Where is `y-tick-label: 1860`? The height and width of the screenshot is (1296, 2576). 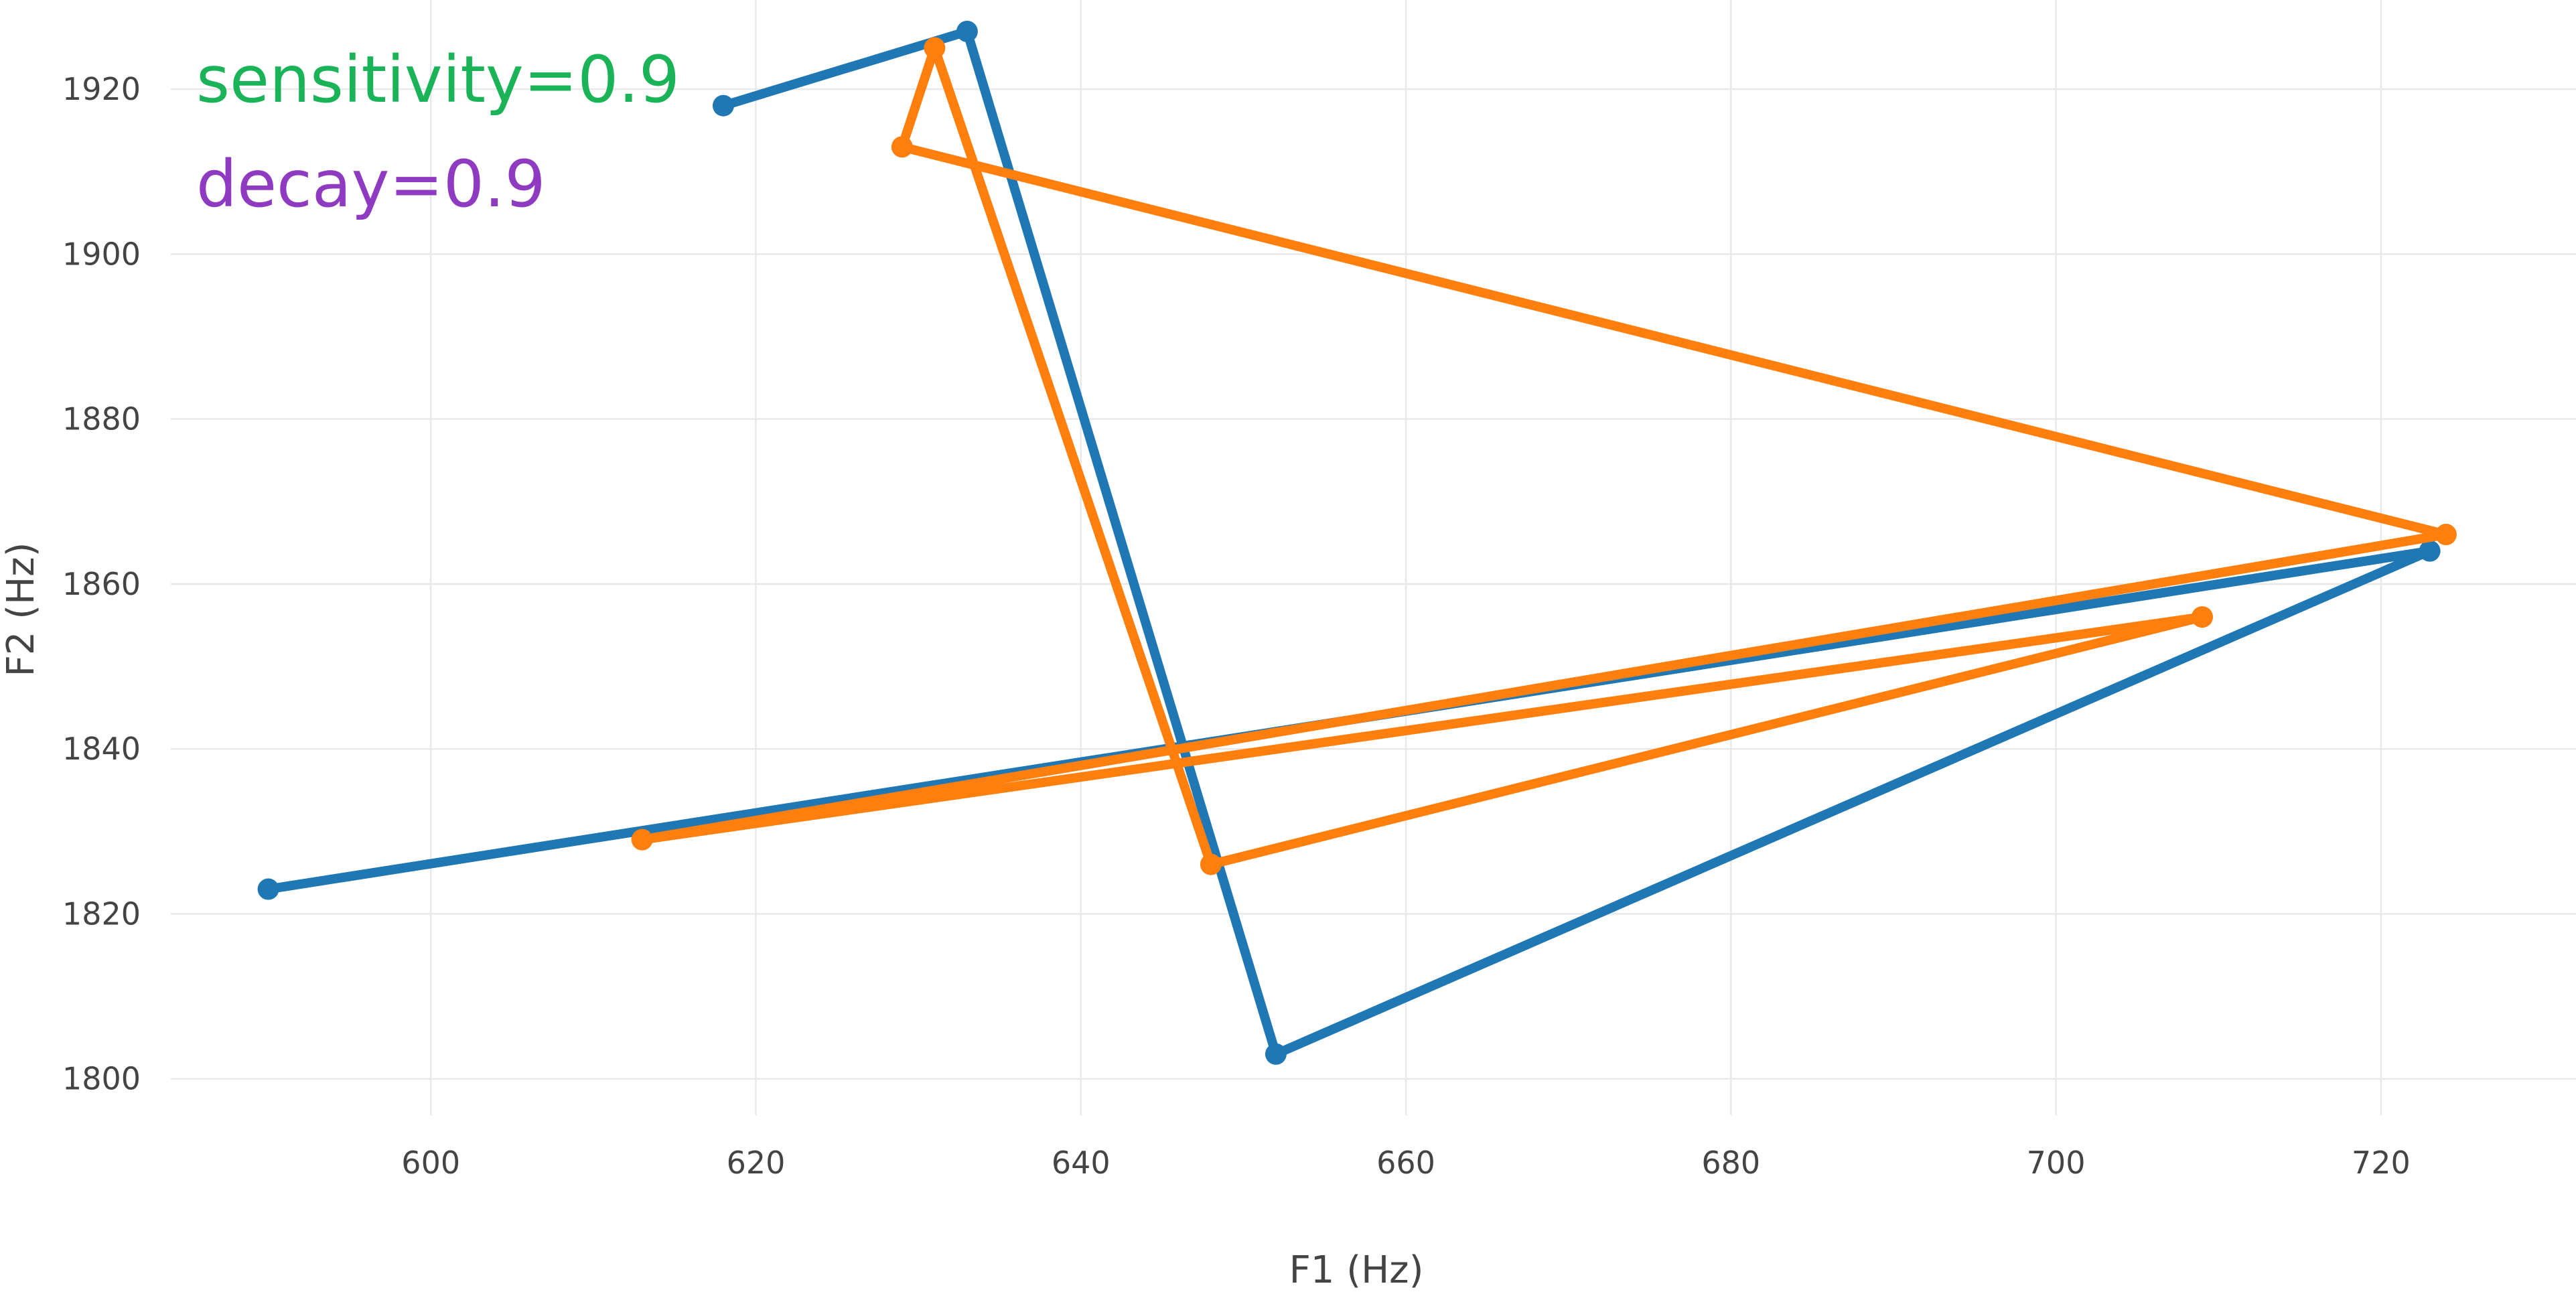 y-tick-label: 1860 is located at coordinates (101, 584).